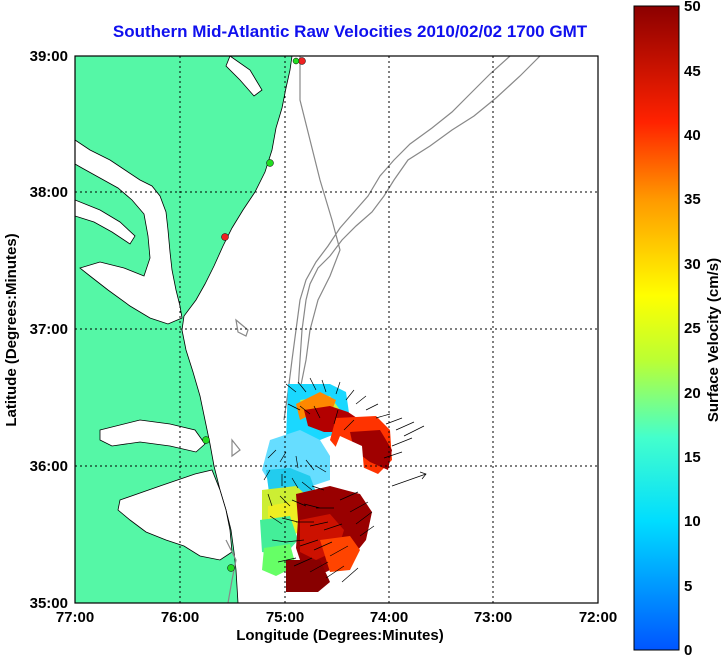 The width and height of the screenshot is (724, 659). Describe the element at coordinates (49, 466) in the screenshot. I see `y-tick-label: 36:00` at that location.